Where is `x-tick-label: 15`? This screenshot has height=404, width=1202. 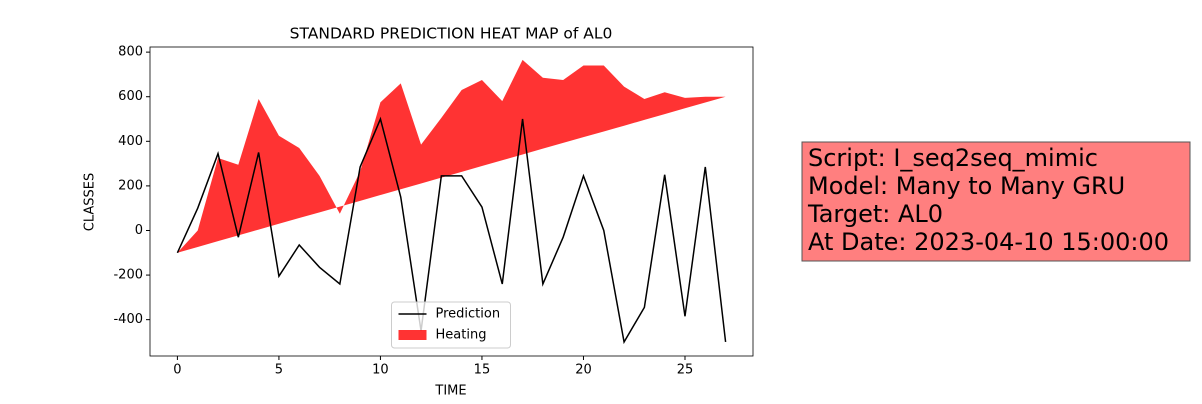
x-tick-label: 15 is located at coordinates (482, 370).